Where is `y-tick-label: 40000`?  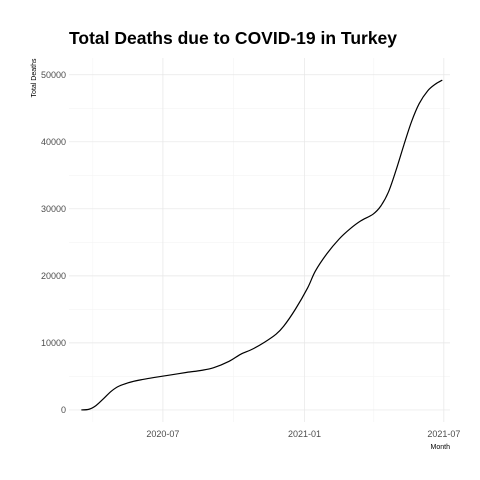 y-tick-label: 40000 is located at coordinates (53, 142).